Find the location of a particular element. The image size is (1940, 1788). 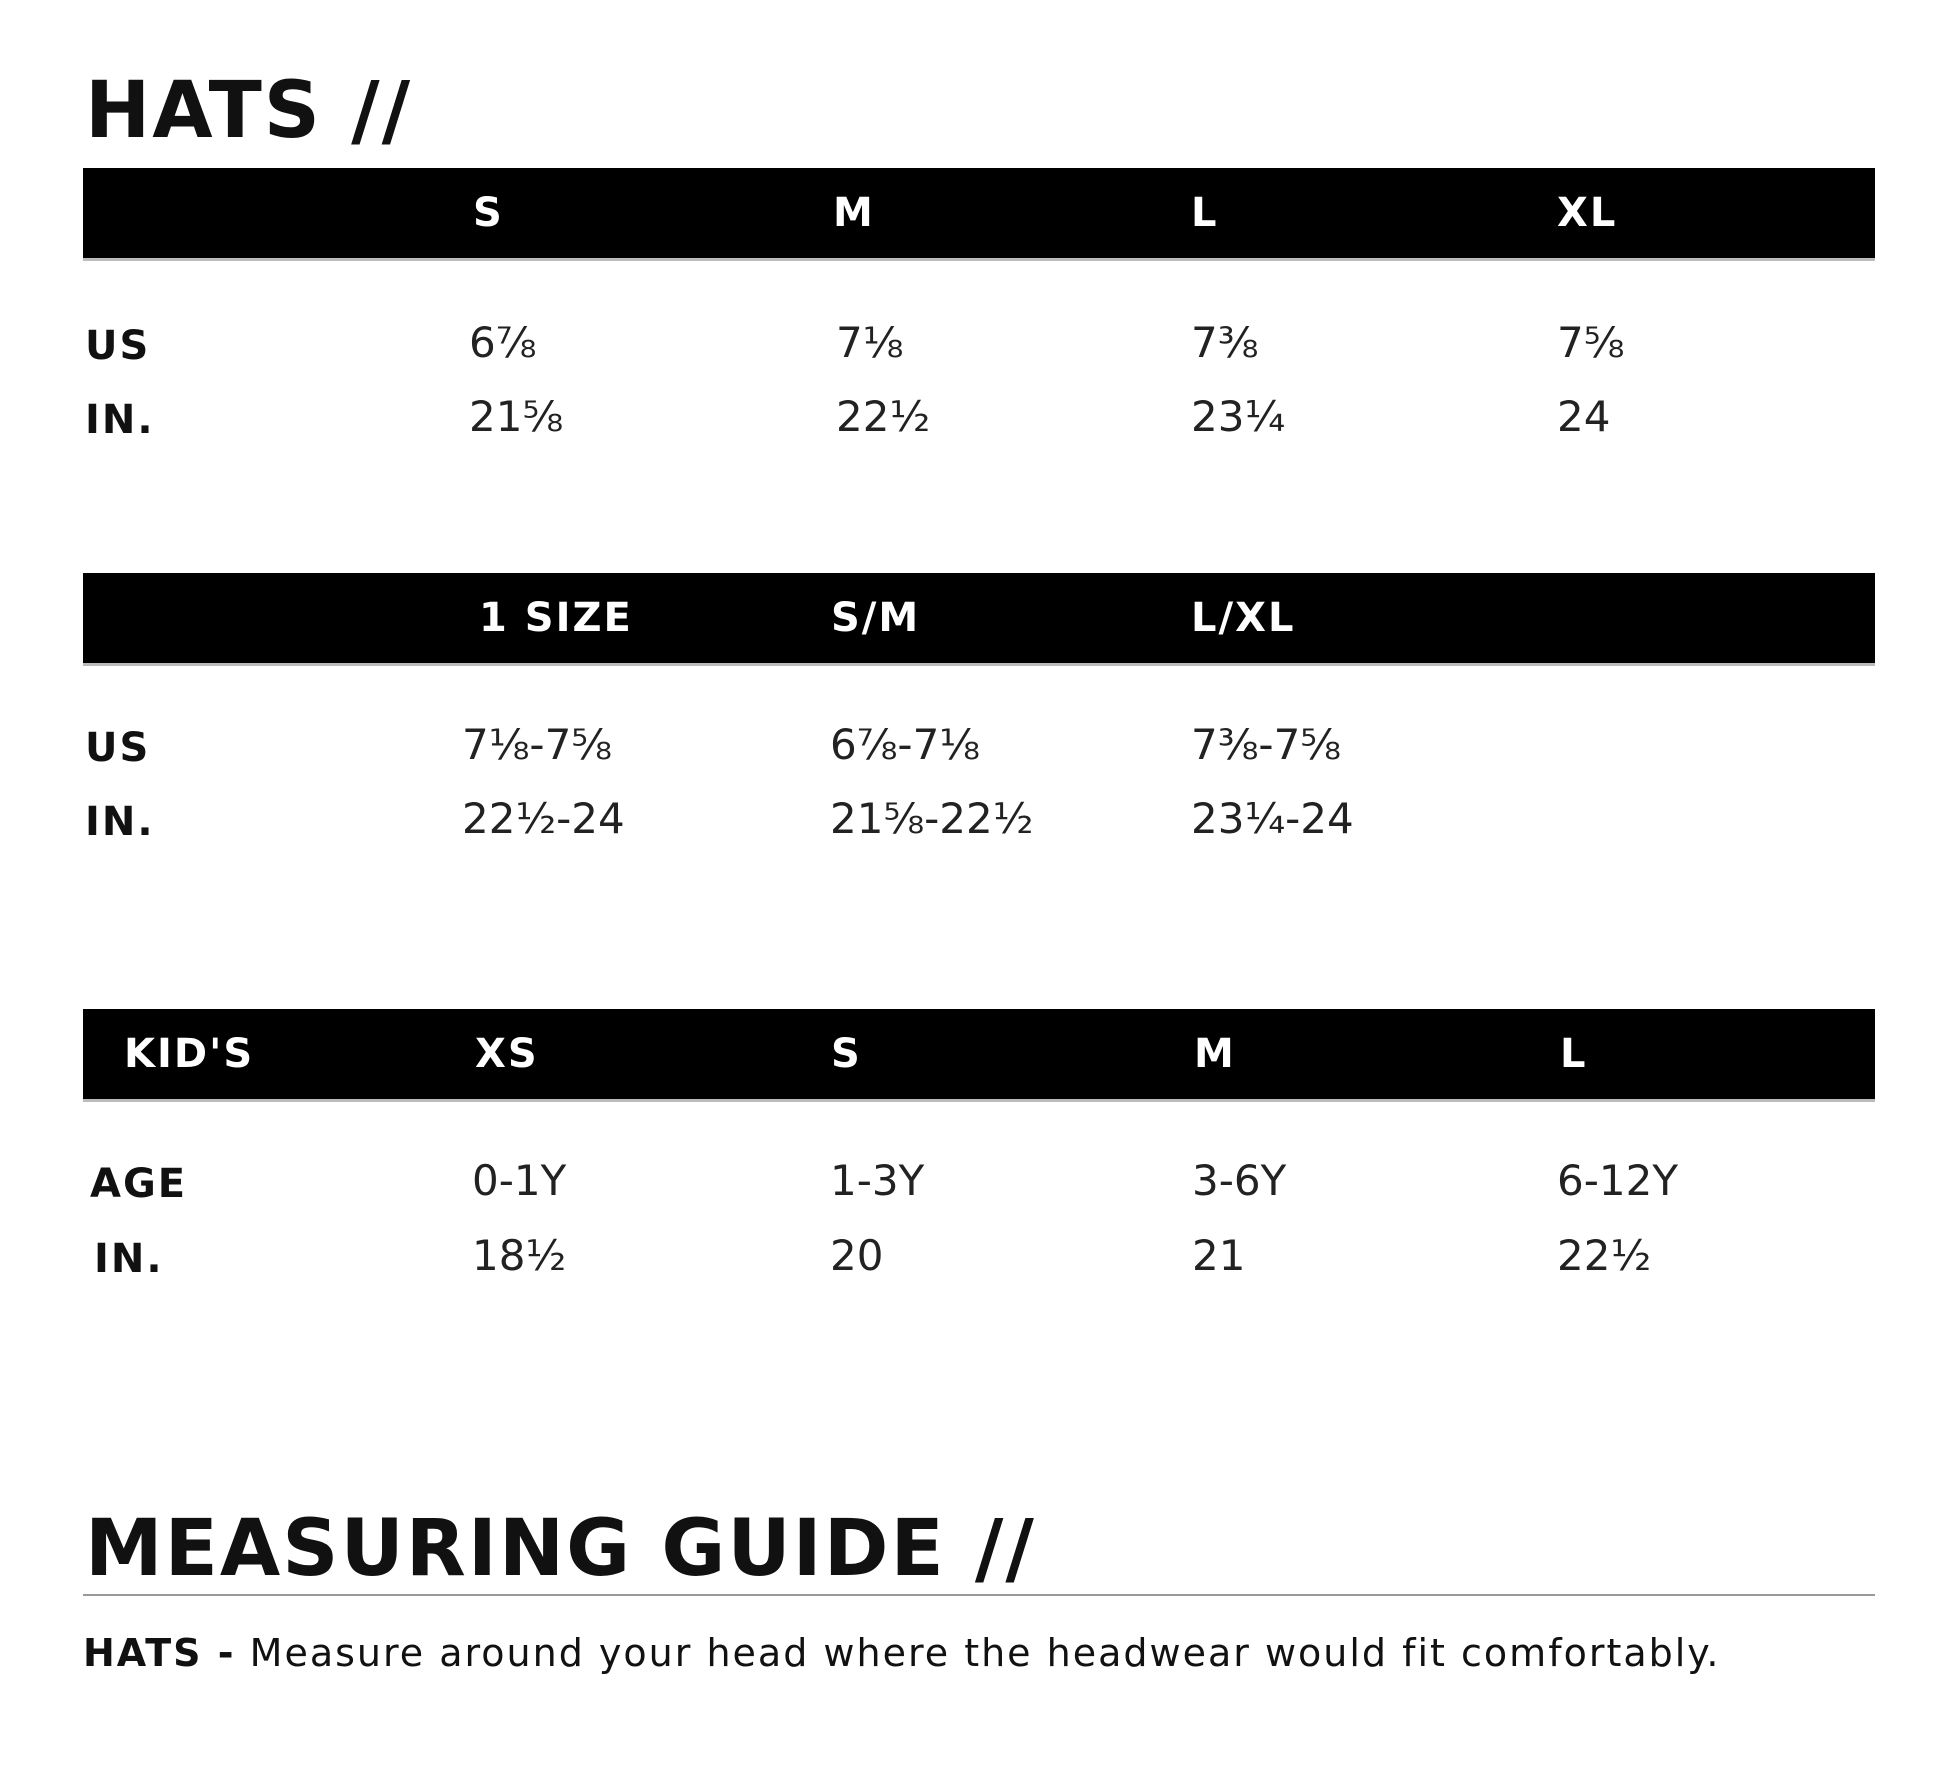

cell: 20 is located at coordinates (857, 1255).